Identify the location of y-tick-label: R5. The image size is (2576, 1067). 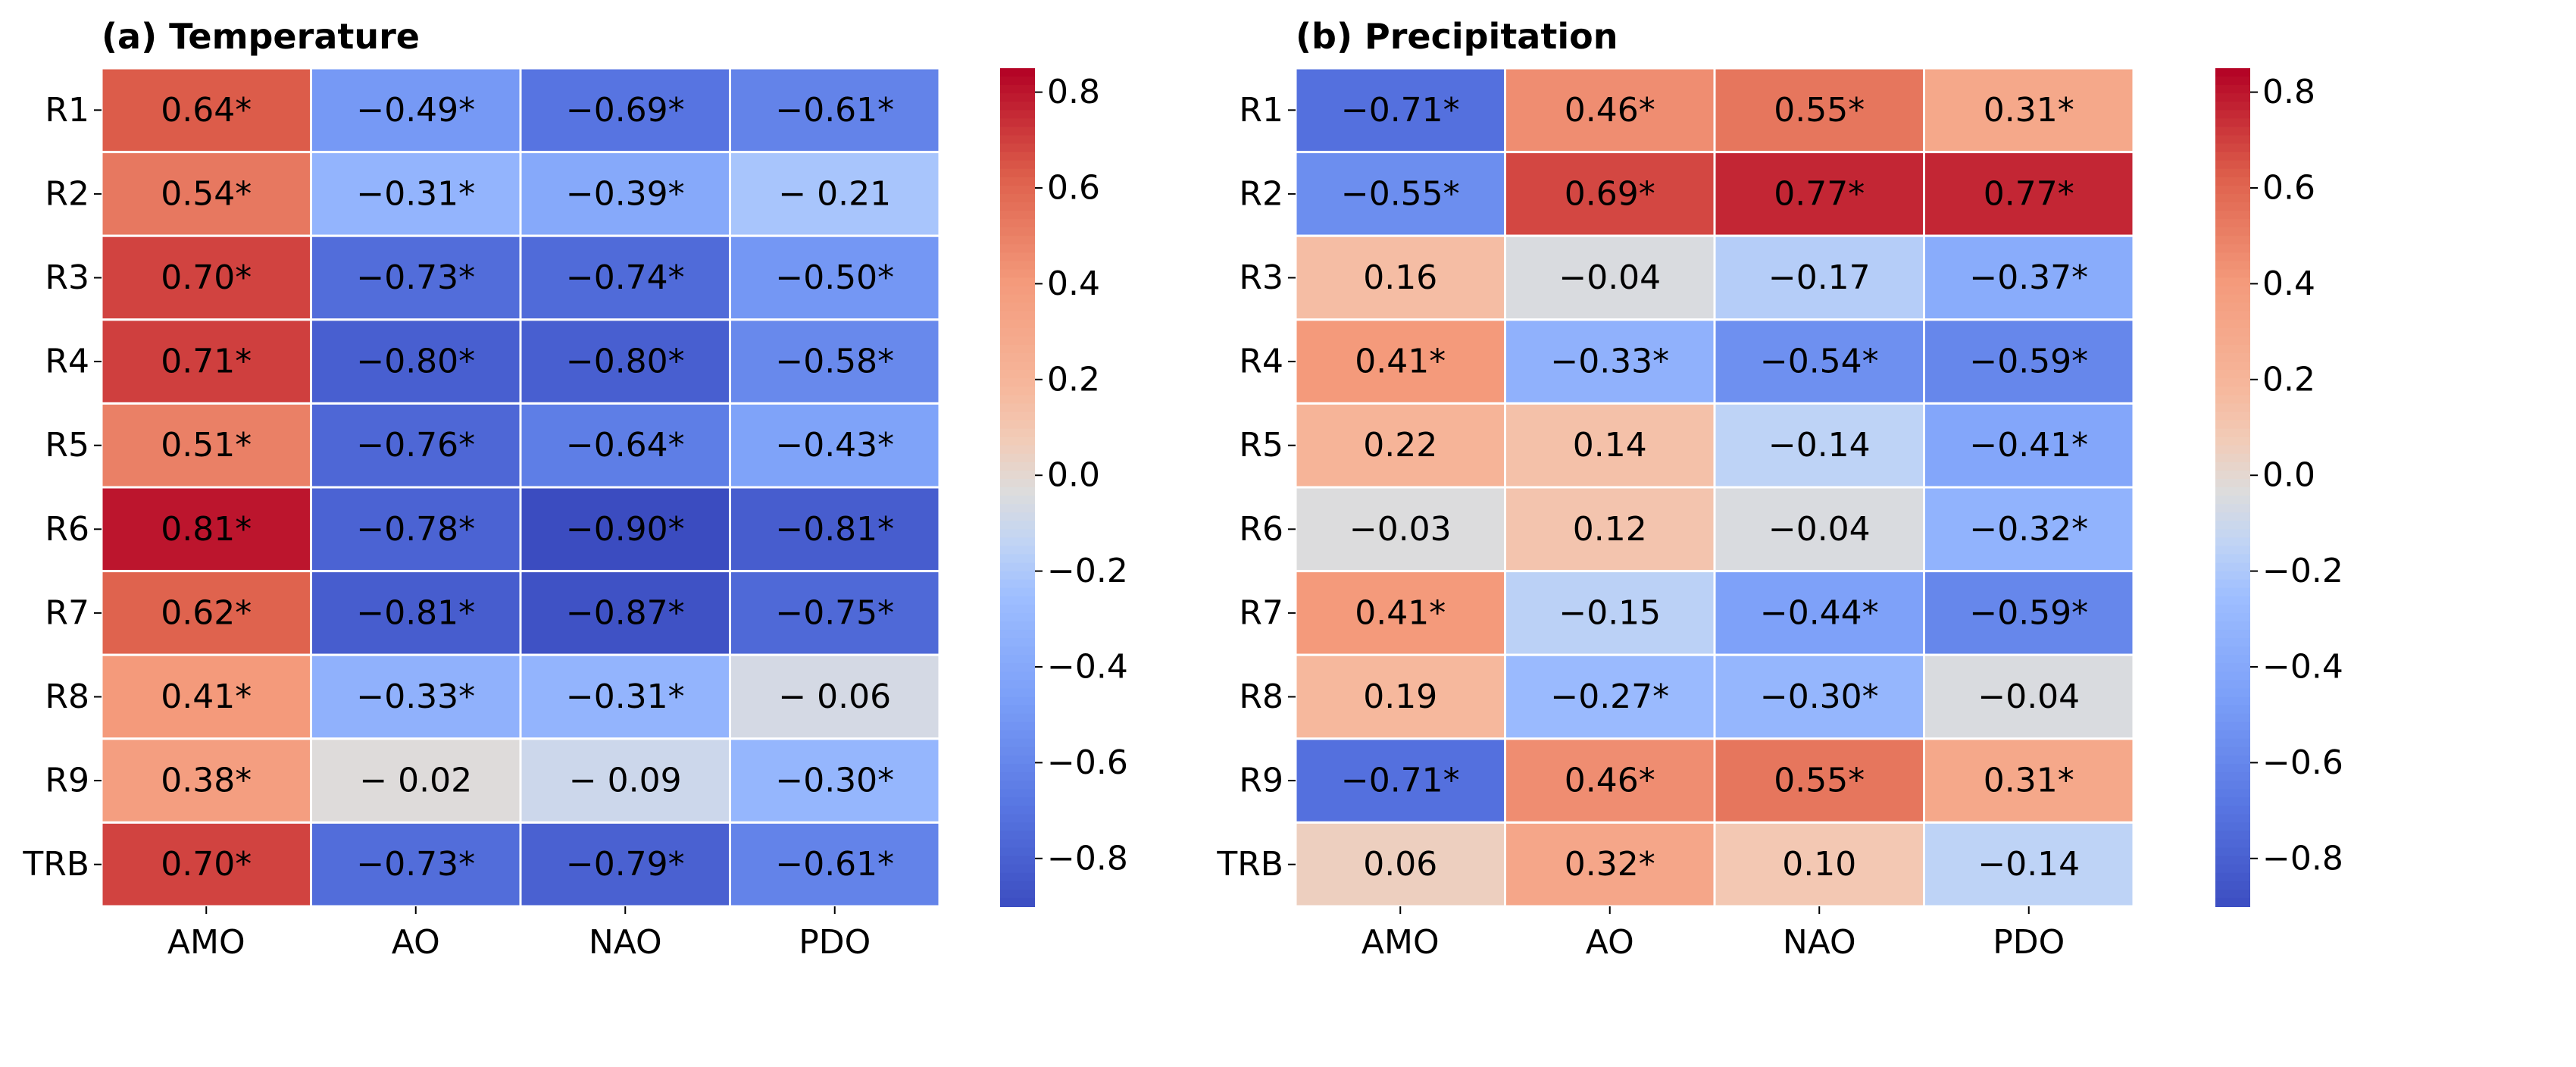
(1261, 445).